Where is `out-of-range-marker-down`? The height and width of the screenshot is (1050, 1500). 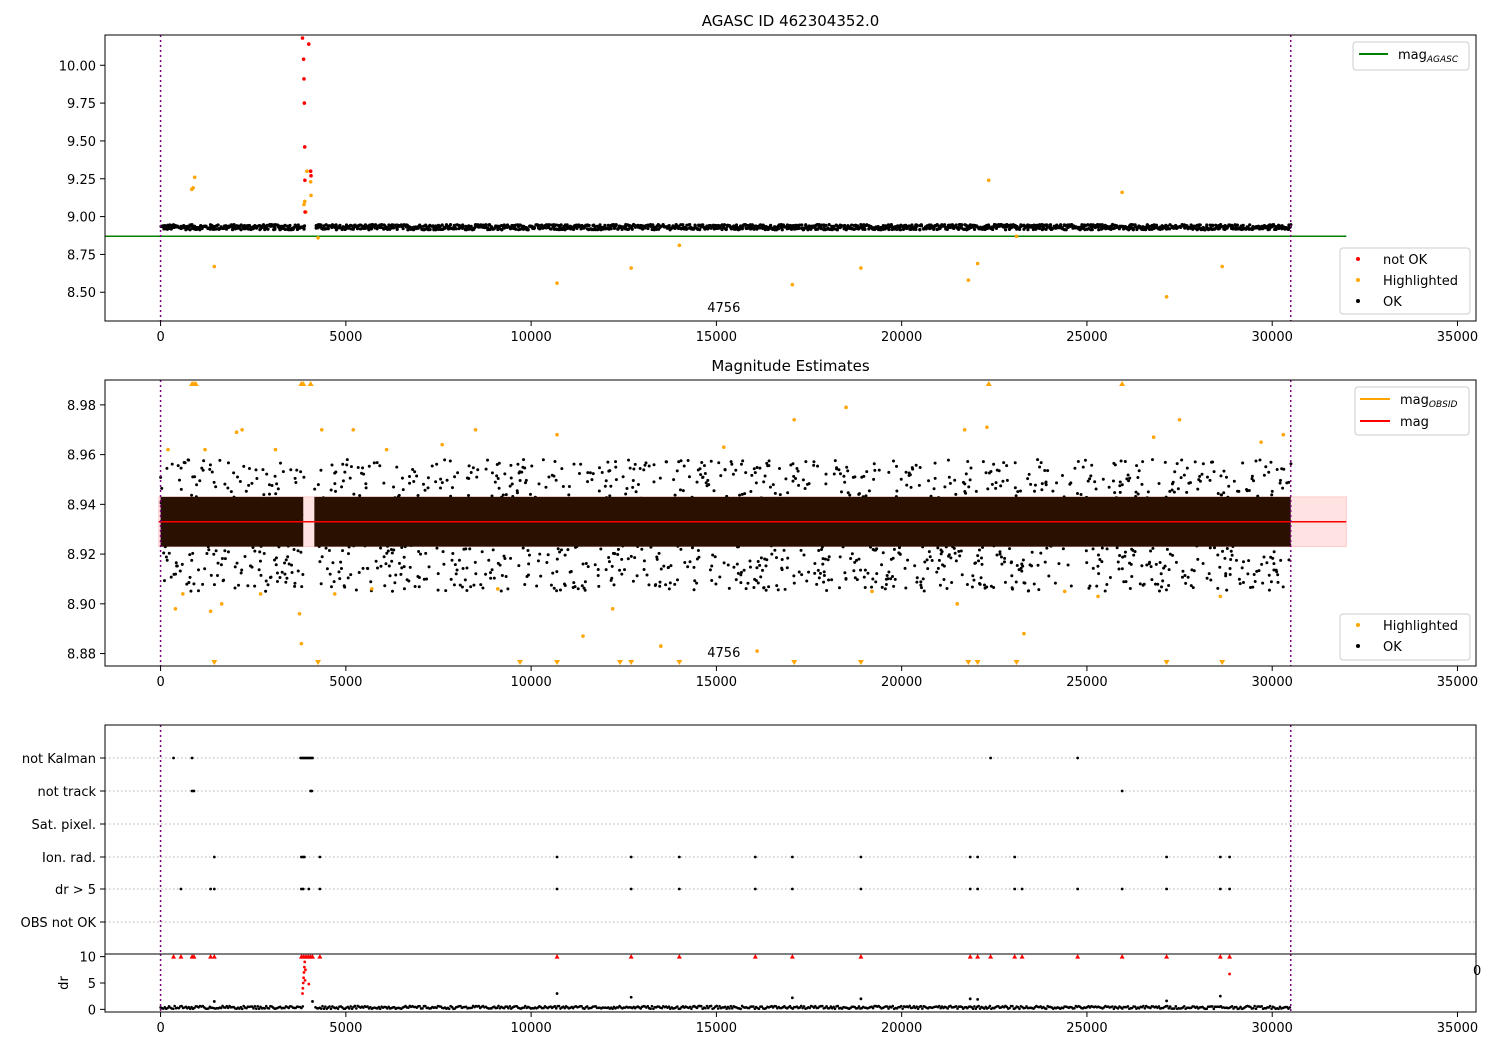
out-of-range-marker-down is located at coordinates (620, 662).